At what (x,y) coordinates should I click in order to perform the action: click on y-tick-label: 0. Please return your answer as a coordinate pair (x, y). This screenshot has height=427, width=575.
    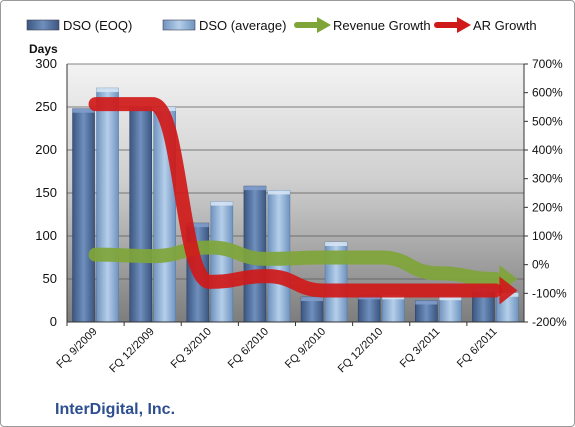
    Looking at the image, I should click on (53, 321).